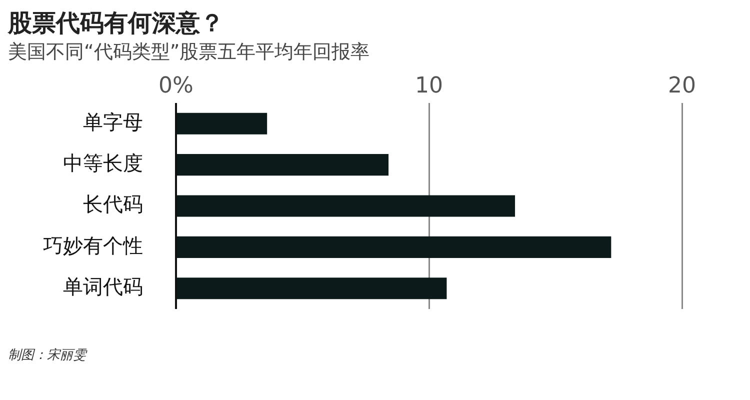 This screenshot has height=400, width=750. I want to click on y-tick-label: 中等长度, so click(103, 163).